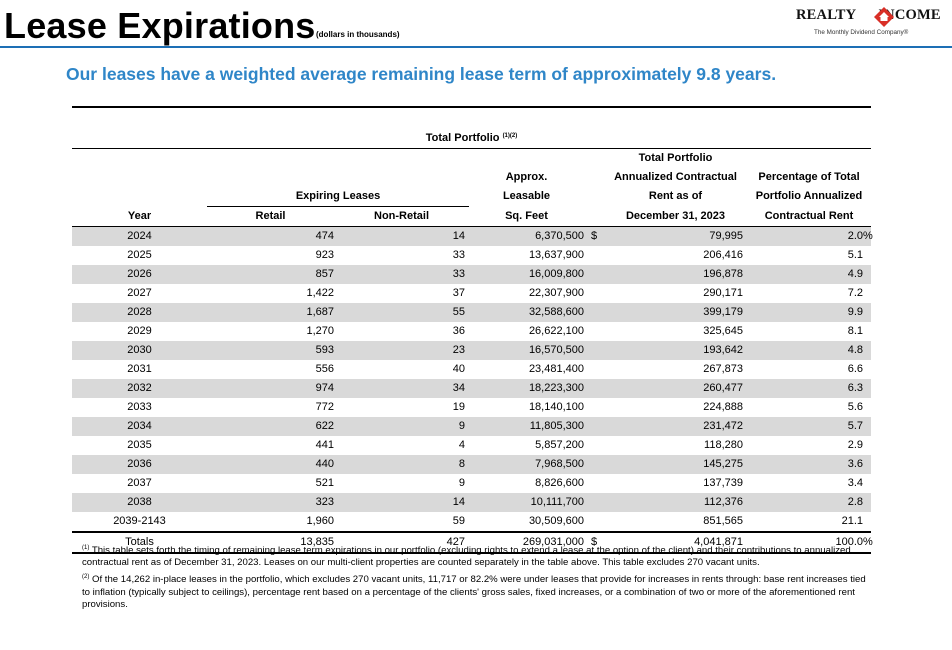  What do you see at coordinates (526, 388) in the screenshot?
I see `row-sqft: 18,223,300` at bounding box center [526, 388].